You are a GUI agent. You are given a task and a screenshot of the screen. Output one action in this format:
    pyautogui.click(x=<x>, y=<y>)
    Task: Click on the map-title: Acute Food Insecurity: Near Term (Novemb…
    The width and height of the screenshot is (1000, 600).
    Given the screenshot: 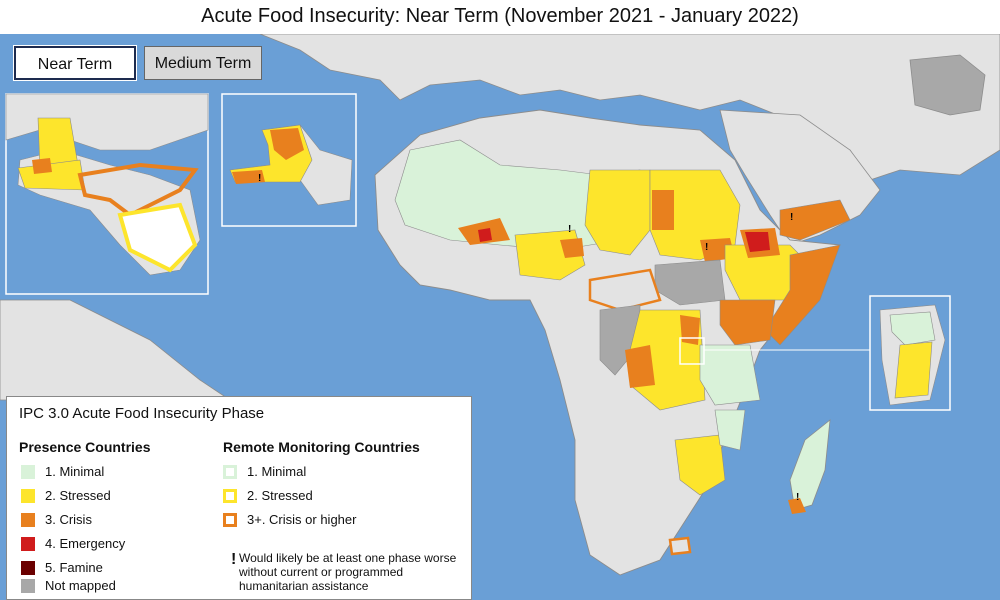 What is the action you would take?
    pyautogui.click(x=500, y=17)
    